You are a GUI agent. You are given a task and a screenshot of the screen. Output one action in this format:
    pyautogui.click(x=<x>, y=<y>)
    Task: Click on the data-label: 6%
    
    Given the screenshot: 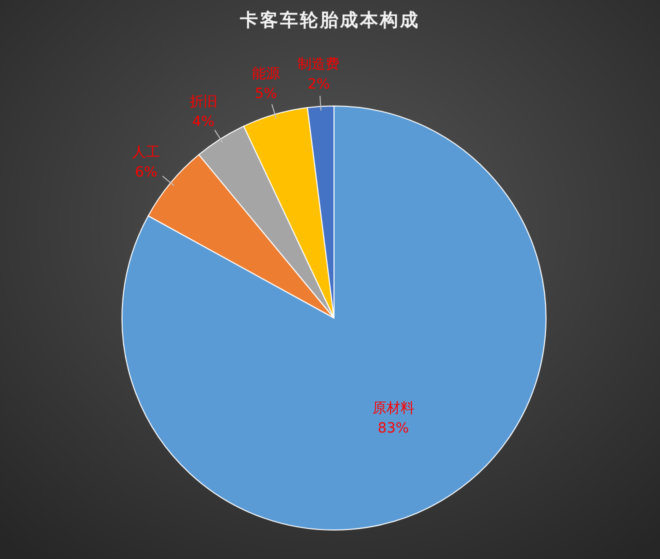 What is the action you would take?
    pyautogui.click(x=146, y=172)
    